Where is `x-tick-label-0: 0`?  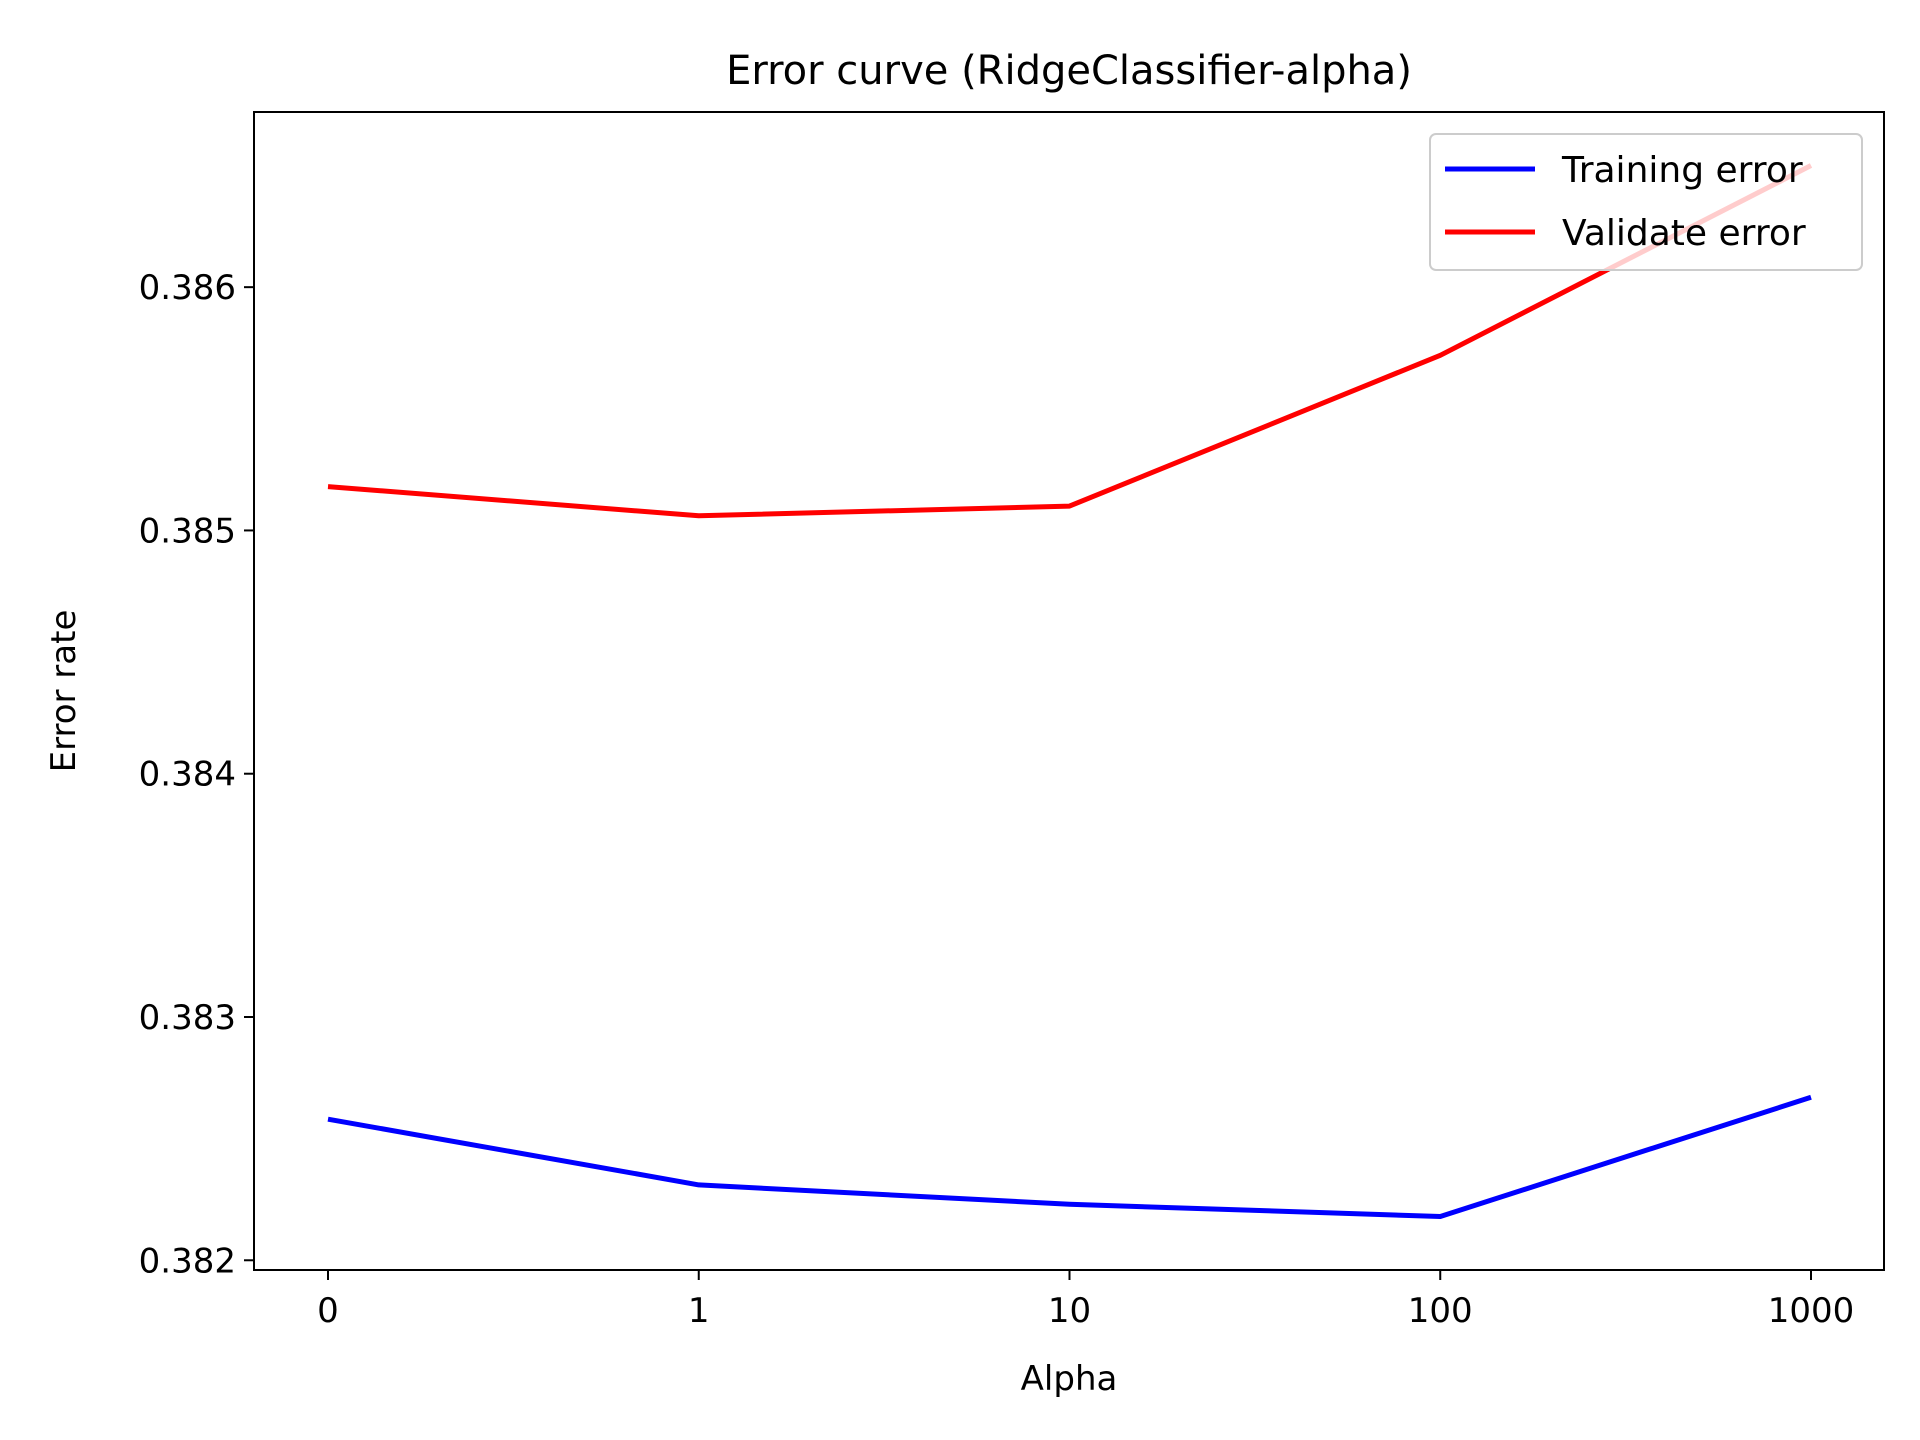
x-tick-label-0: 0 is located at coordinates (328, 1311).